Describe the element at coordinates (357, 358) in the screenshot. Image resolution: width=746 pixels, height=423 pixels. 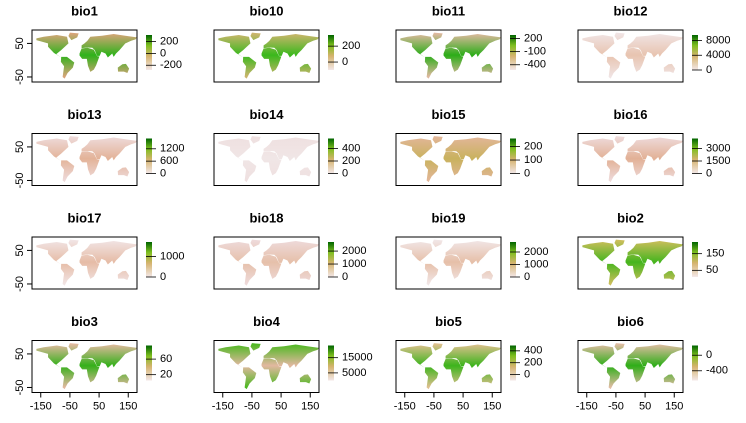
I see `legend-tick-label: 15000` at that location.